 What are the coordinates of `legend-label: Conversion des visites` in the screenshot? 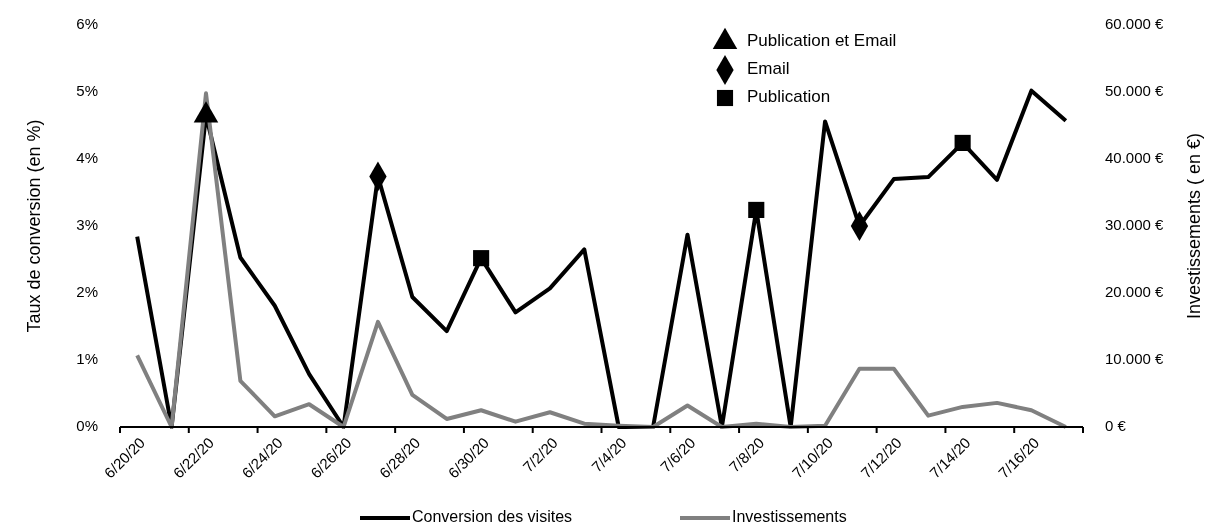 It's located at (492, 517).